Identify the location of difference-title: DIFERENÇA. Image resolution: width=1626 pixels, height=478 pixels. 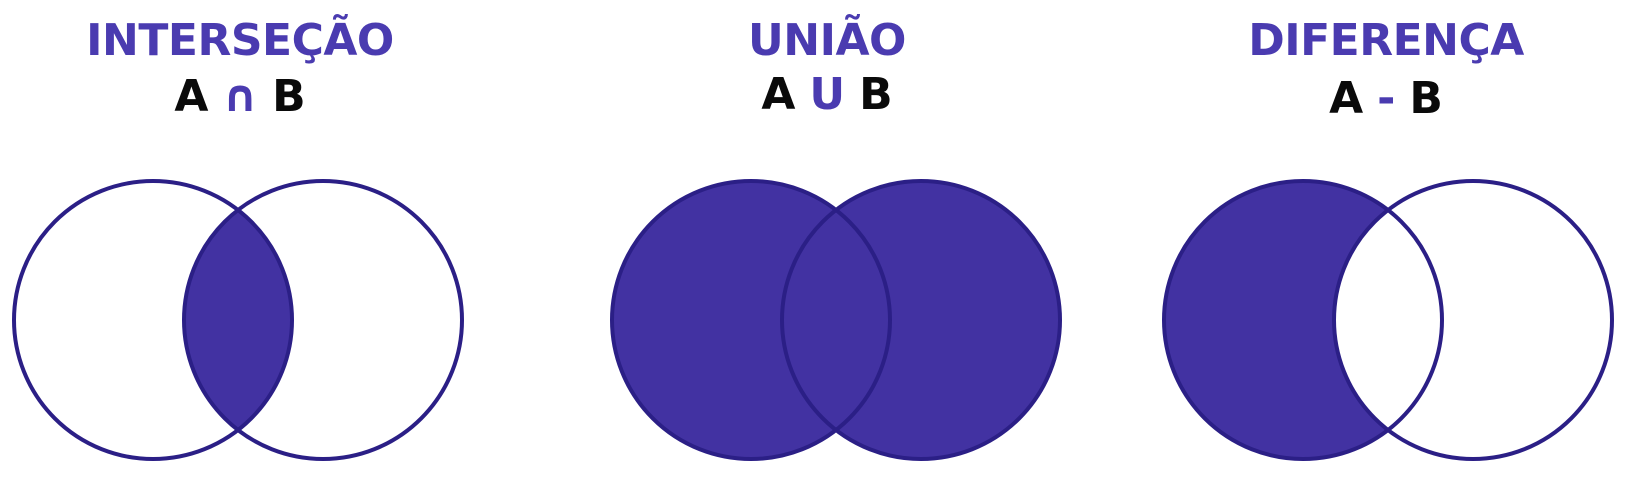
(1386, 40).